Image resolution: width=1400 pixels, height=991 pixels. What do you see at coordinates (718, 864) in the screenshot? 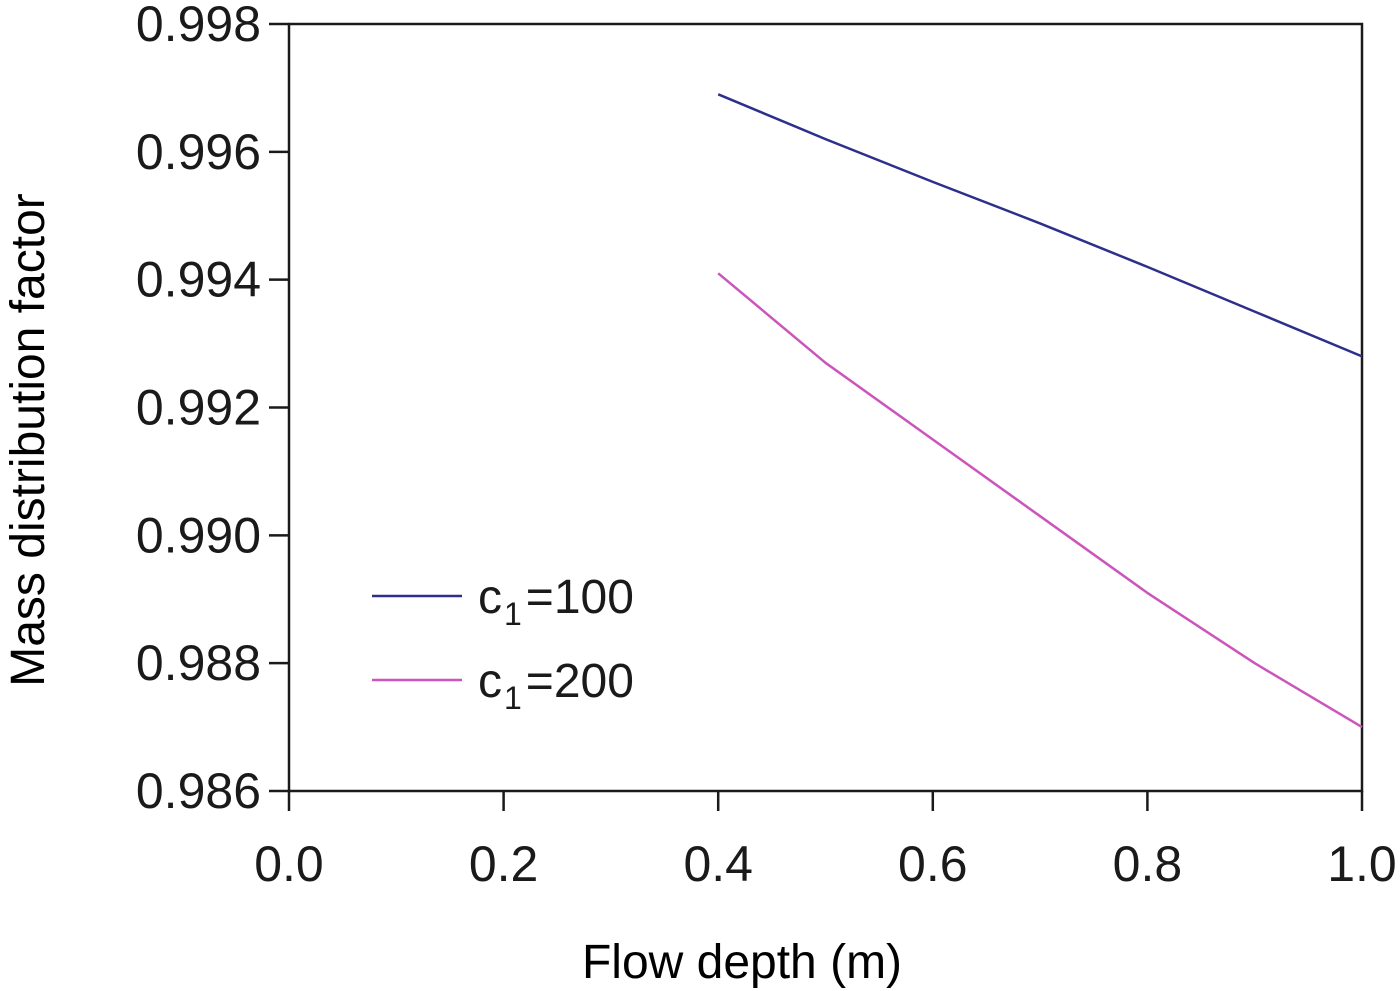
I see `x-tick-label: 0.4` at bounding box center [718, 864].